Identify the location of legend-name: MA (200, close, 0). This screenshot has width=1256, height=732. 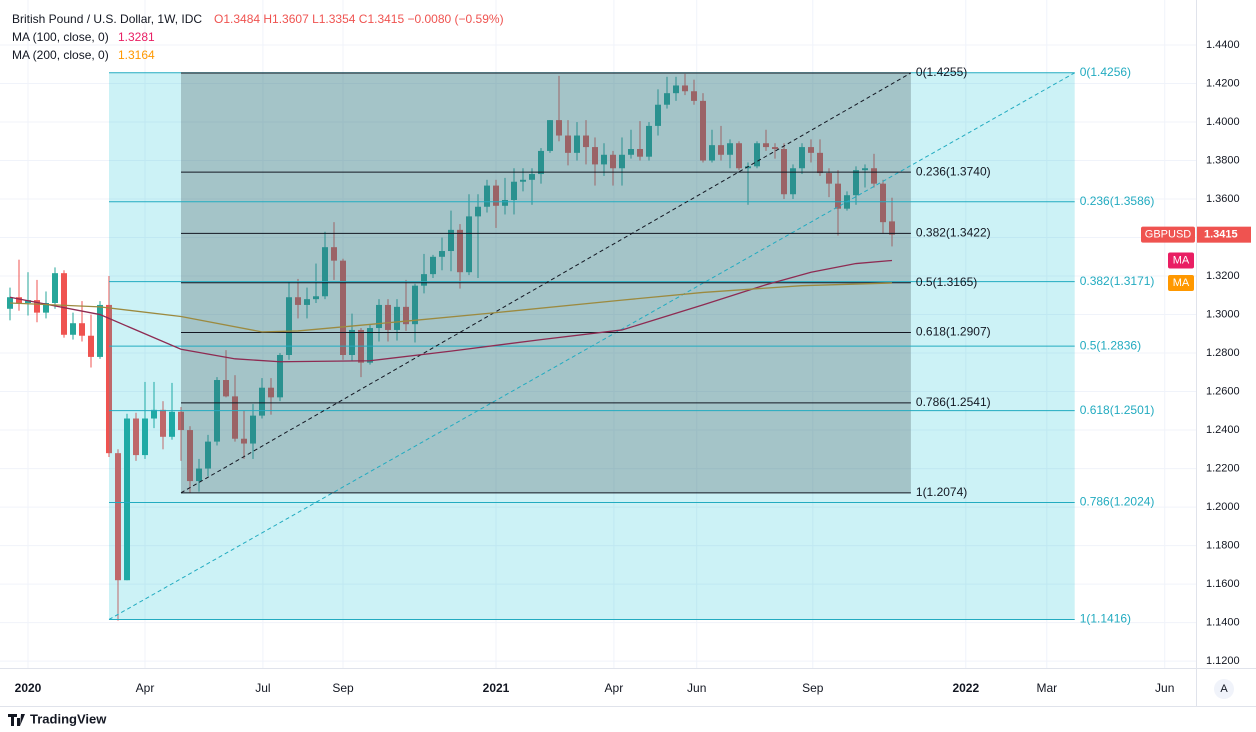
(60, 55).